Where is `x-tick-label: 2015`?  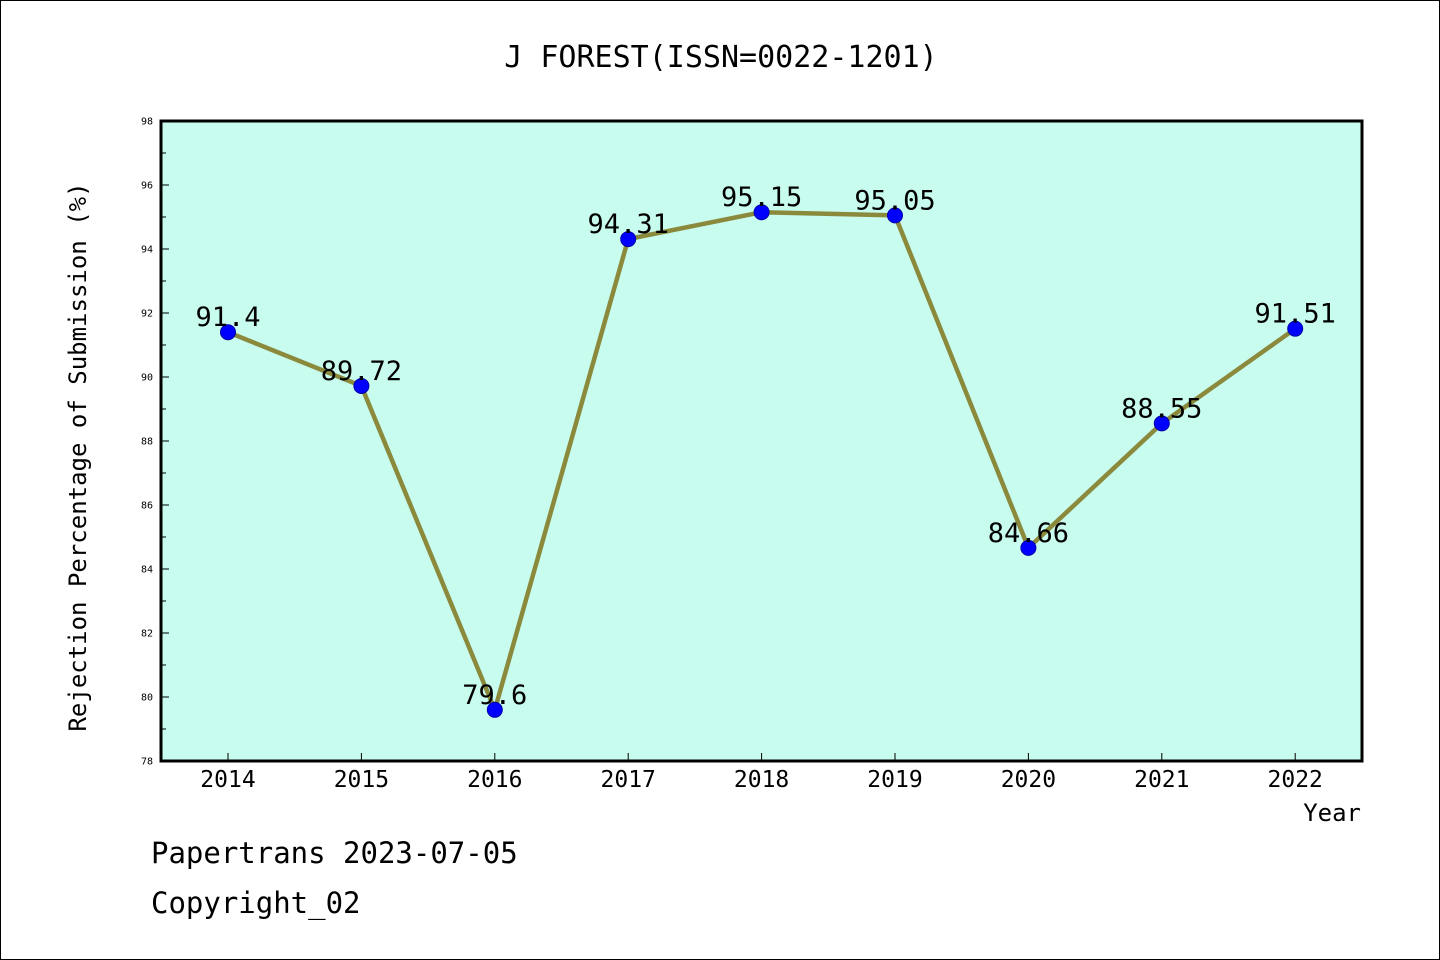 x-tick-label: 2015 is located at coordinates (361, 780).